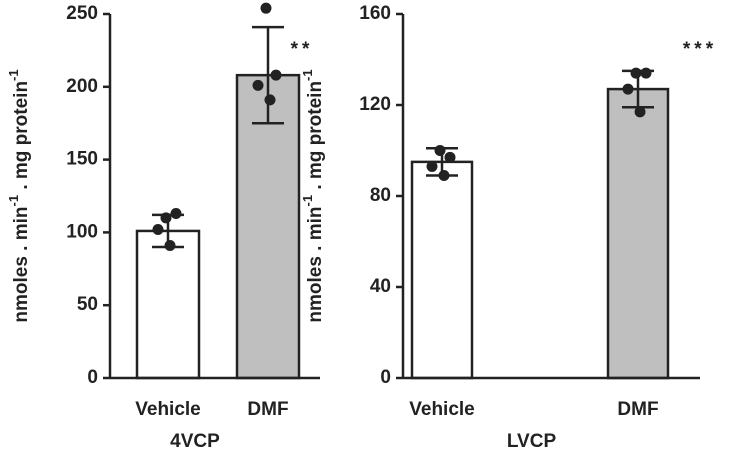 The image size is (744, 461). I want to click on error-bar, so click(268, 75).